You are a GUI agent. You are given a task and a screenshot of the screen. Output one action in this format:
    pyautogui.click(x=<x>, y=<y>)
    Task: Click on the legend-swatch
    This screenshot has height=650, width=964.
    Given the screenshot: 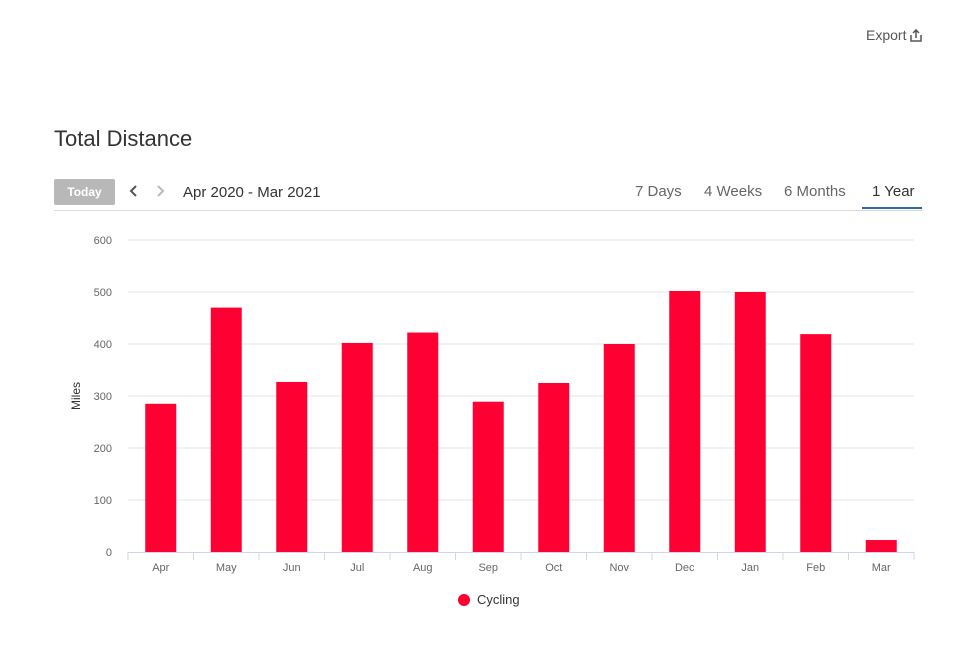 What is the action you would take?
    pyautogui.click(x=464, y=599)
    